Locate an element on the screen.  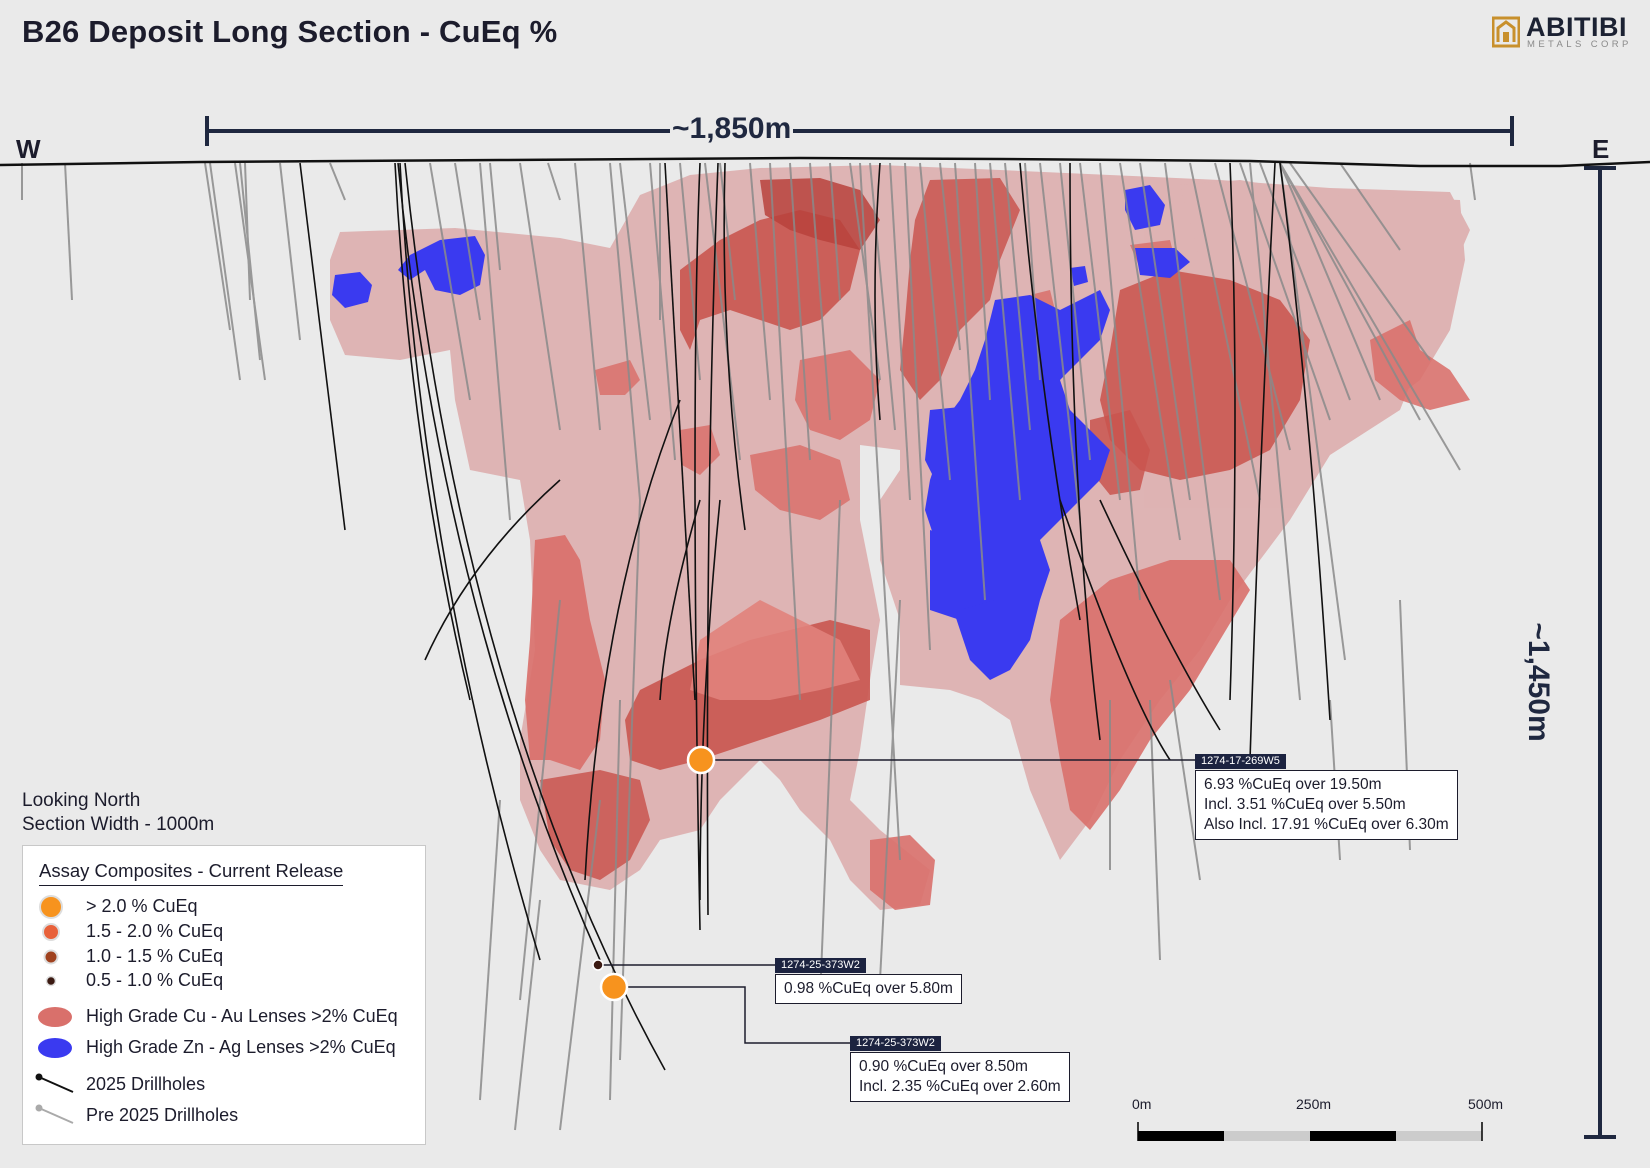
callout-line: 0.90 %CuEq over 8.50m is located at coordinates (943, 1066).